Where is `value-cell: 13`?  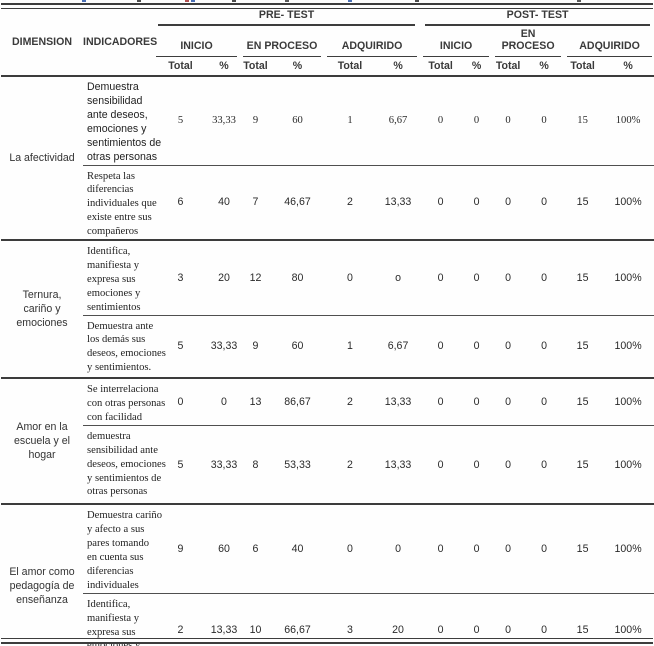
value-cell: 13 is located at coordinates (255, 402).